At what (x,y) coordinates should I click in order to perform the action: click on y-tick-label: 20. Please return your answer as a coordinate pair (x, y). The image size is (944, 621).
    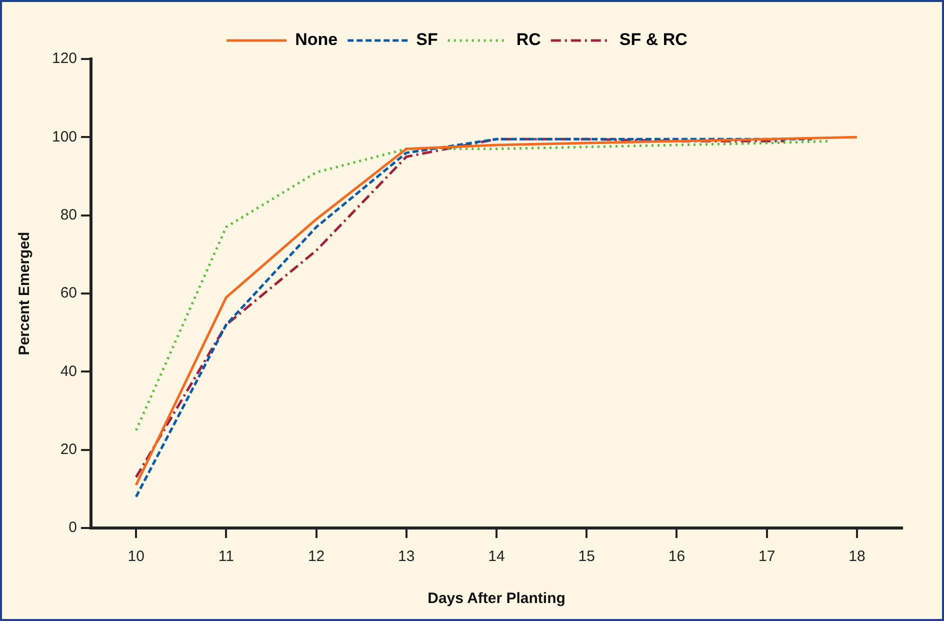
    Looking at the image, I should click on (69, 449).